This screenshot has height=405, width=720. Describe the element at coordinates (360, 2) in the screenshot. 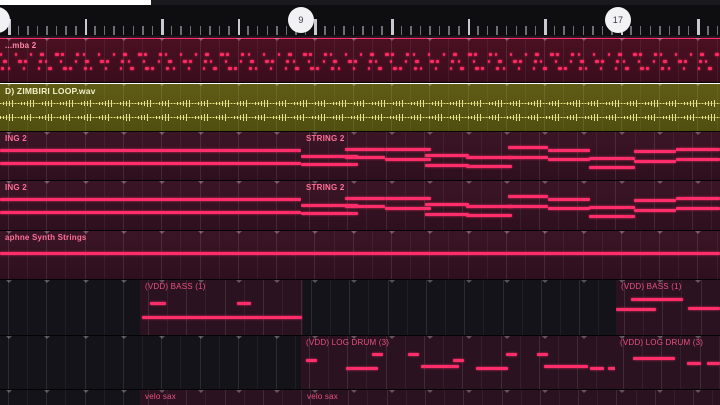

I see `progress-bar-track` at that location.